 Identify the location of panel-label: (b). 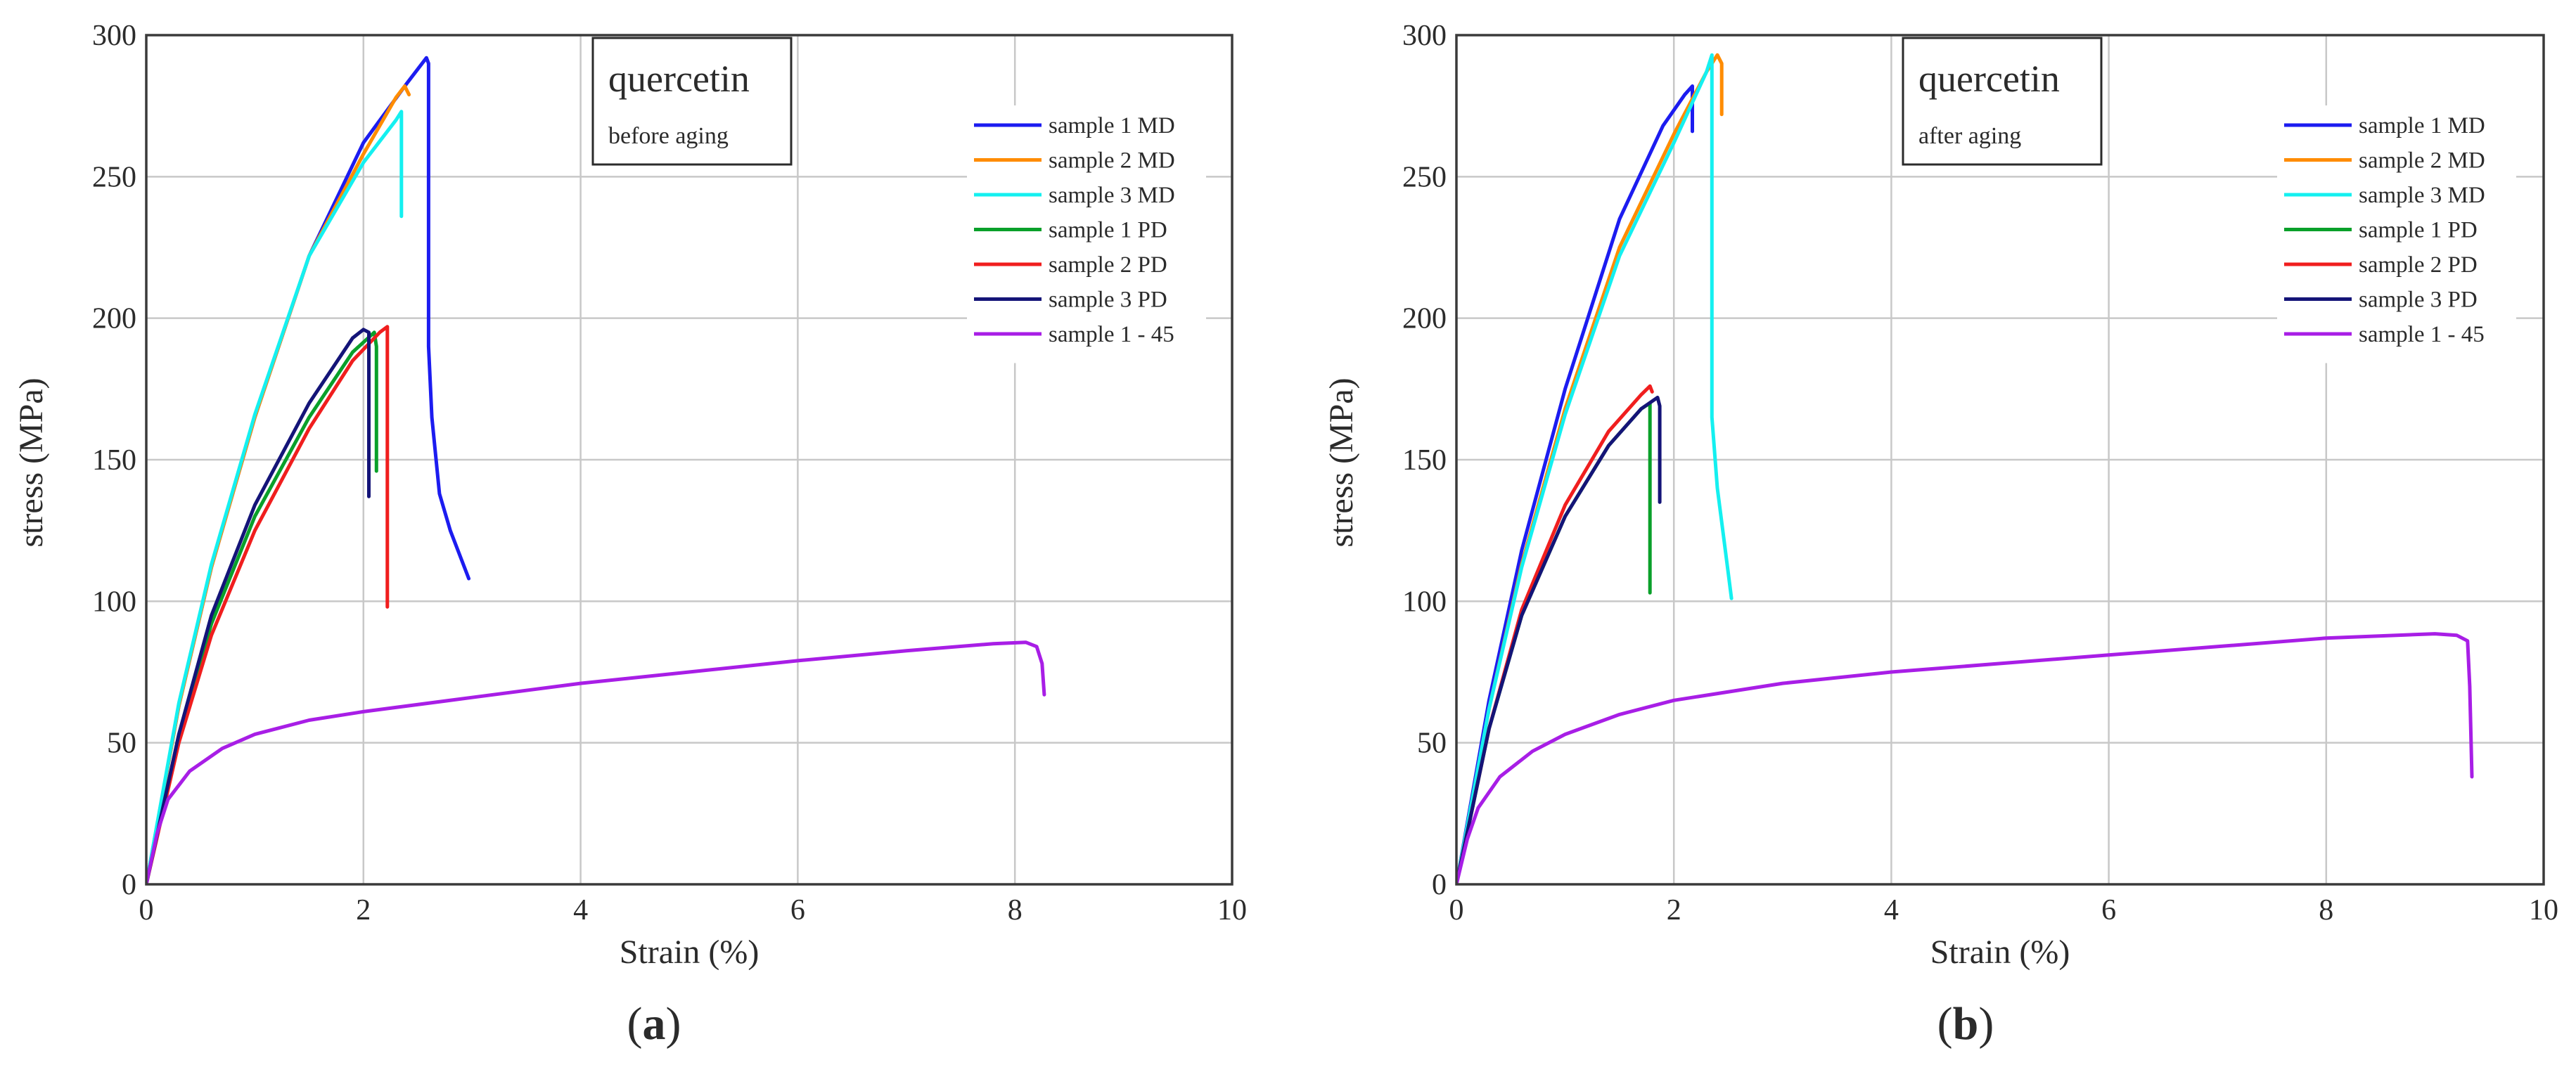
(1965, 1024).